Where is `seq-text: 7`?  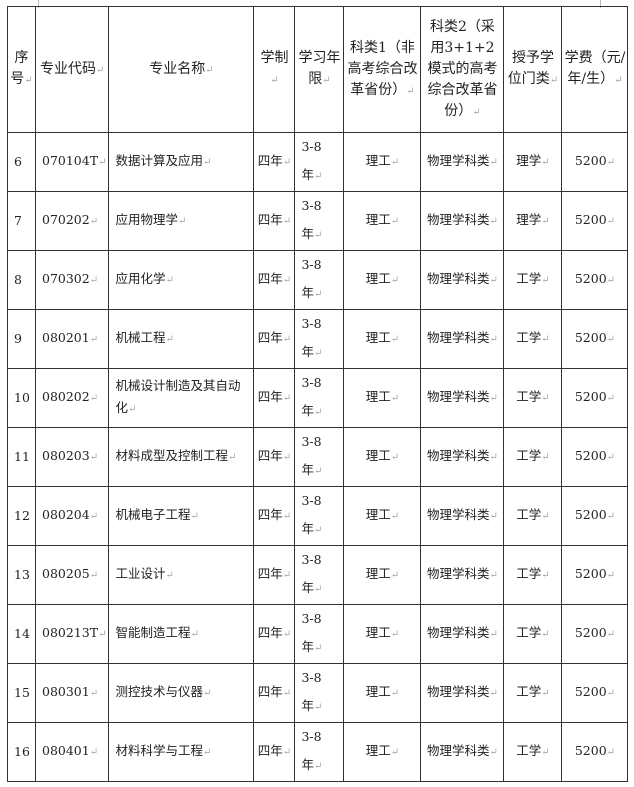 seq-text: 7 is located at coordinates (18, 220).